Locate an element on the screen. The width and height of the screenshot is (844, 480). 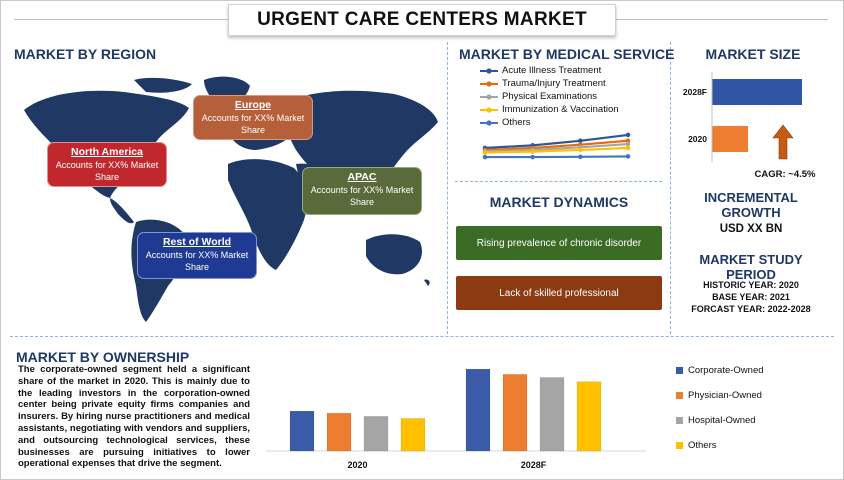
dynamics-driver: Rising prevalence of chronic disorder is located at coordinates (559, 243).